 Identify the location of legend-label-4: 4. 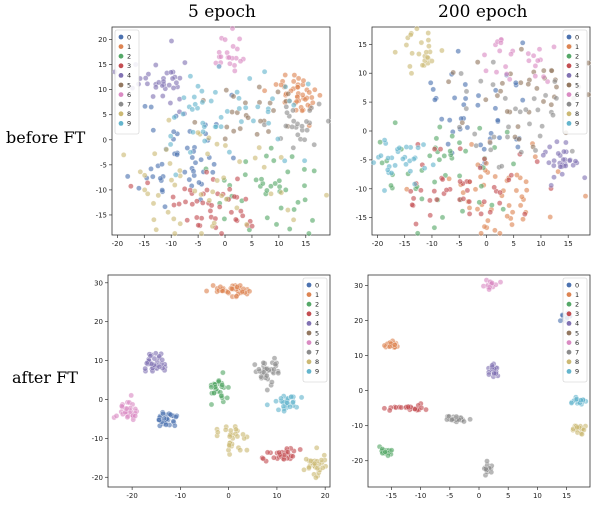
(577, 324).